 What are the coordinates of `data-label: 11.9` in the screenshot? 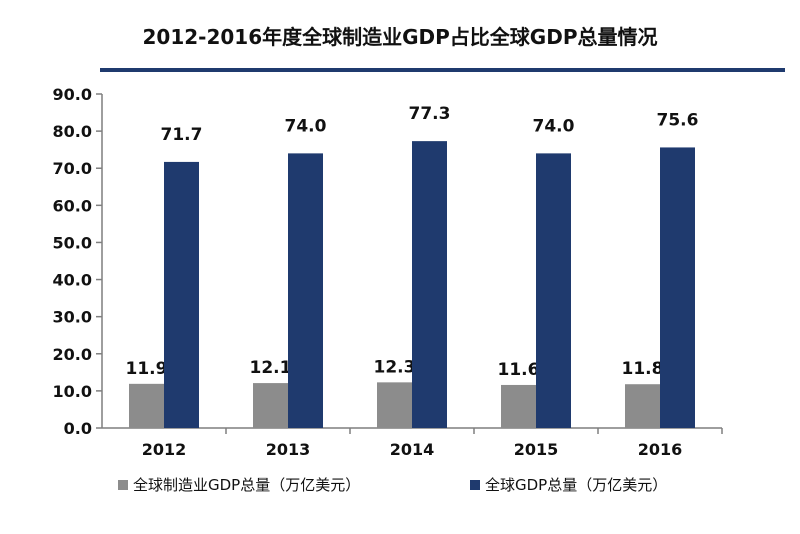 It's located at (147, 369).